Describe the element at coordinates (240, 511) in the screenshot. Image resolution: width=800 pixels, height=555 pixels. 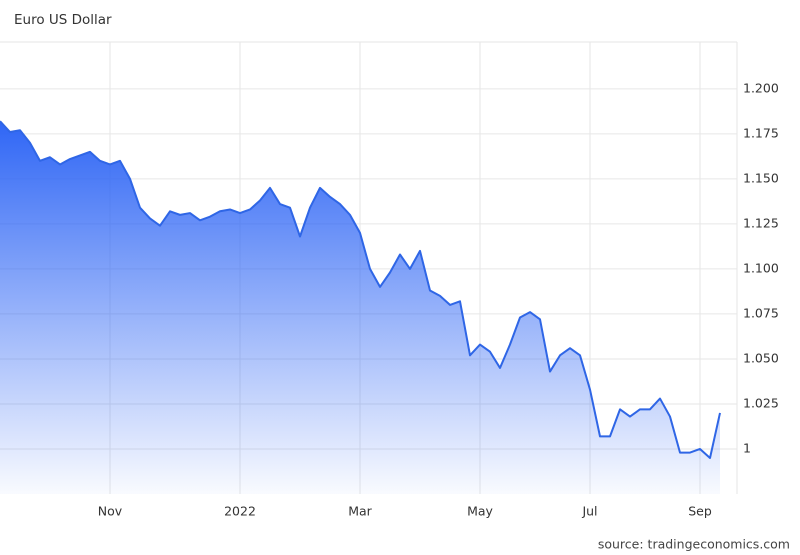
I see `x-tick-label: 2022` at that location.